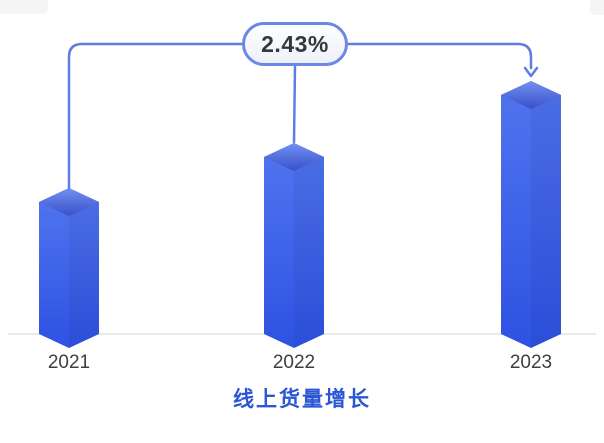 This screenshot has height=443, width=604. I want to click on corner-artifact-top-right, so click(597, 7).